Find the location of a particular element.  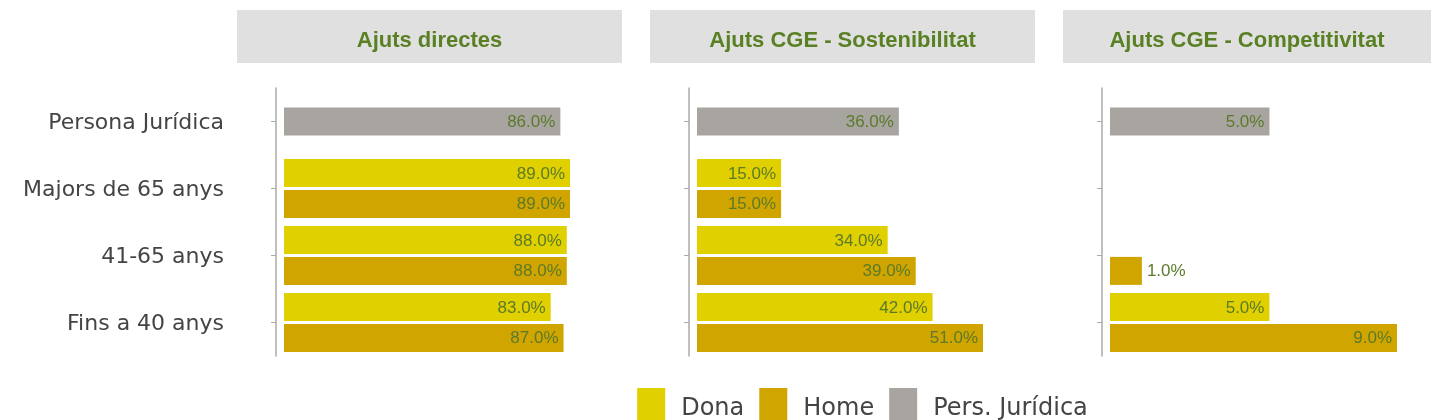

y-tick-label: Fins a 40 anys is located at coordinates (145, 322).